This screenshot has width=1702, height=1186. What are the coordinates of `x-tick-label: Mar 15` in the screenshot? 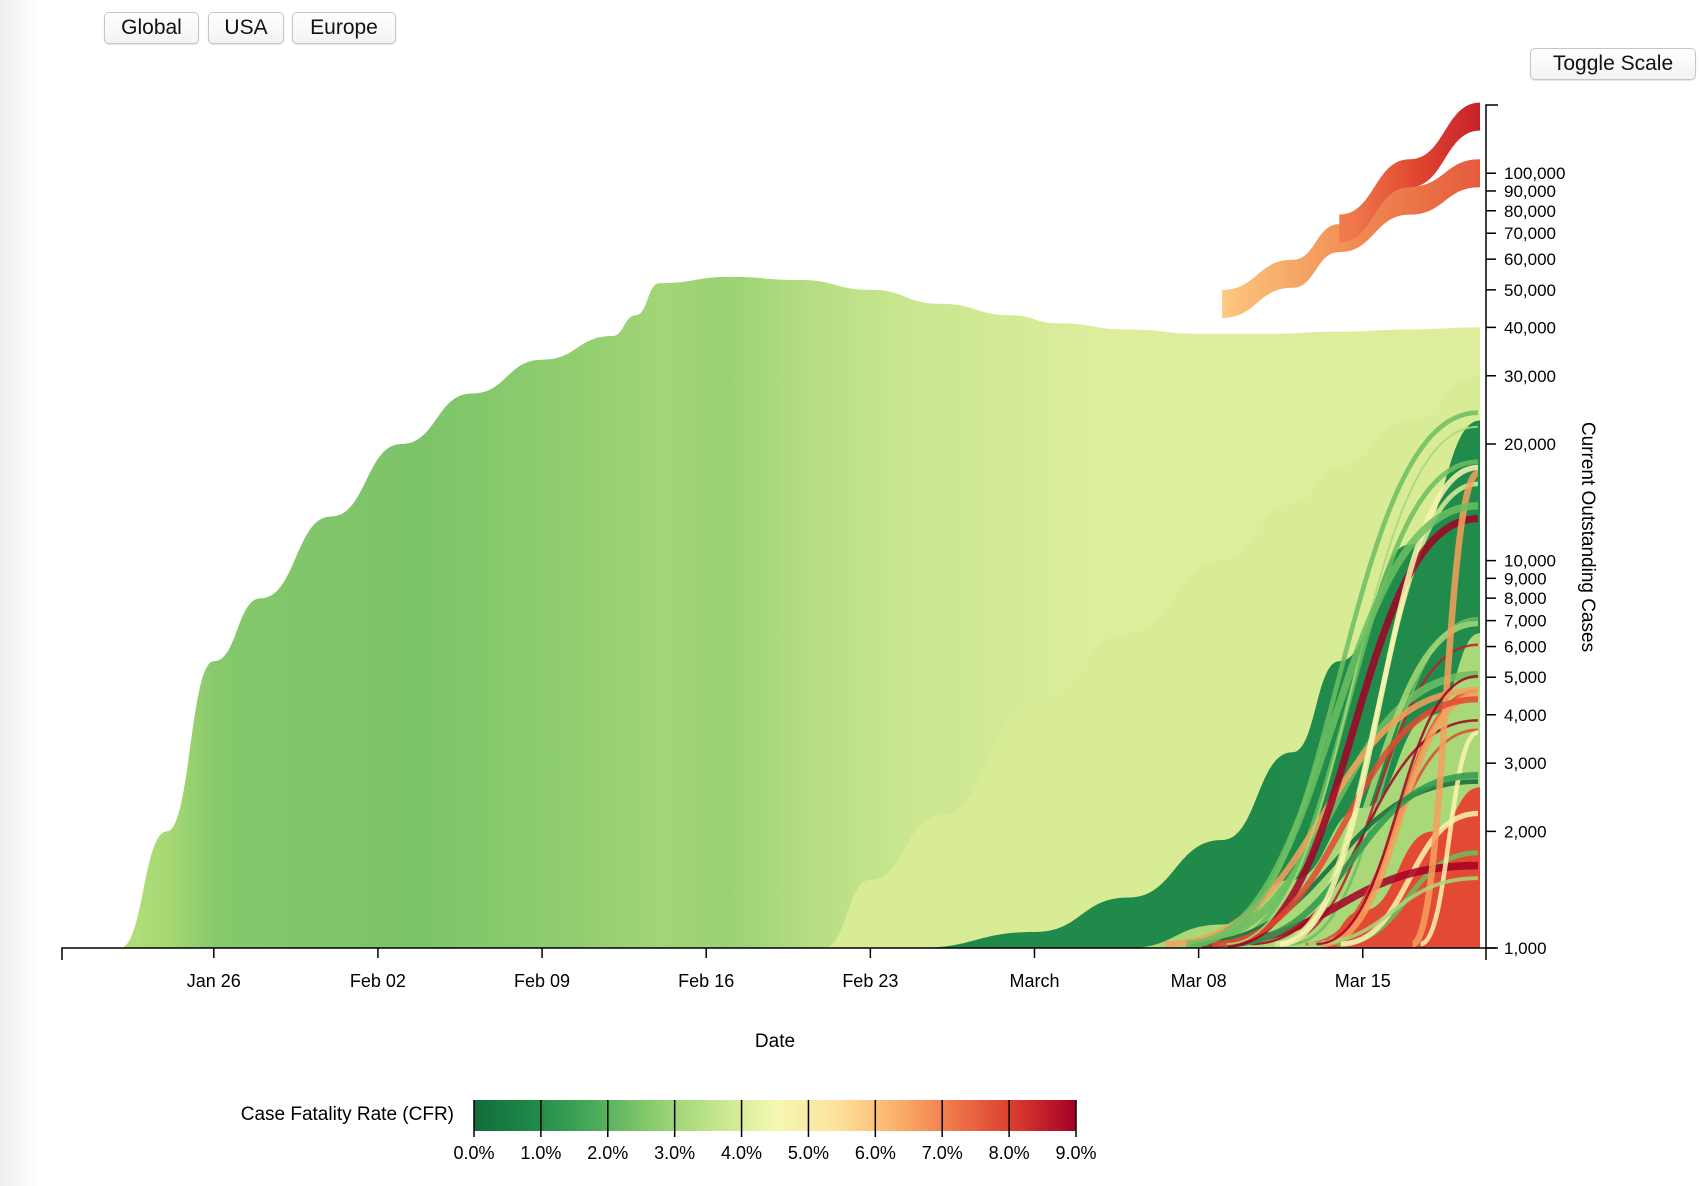 It's located at (1363, 981).